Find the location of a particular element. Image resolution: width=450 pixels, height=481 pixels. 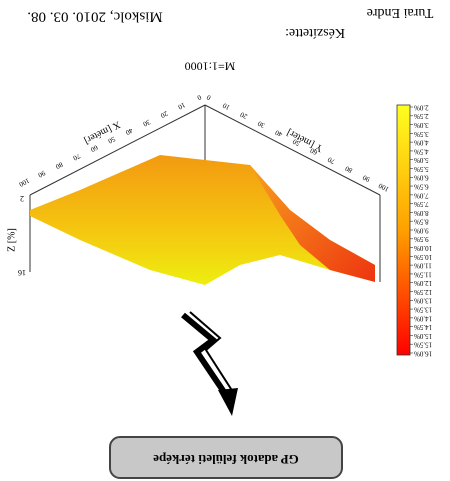

colorbar-label: 3.0% is located at coordinates (421, 125).